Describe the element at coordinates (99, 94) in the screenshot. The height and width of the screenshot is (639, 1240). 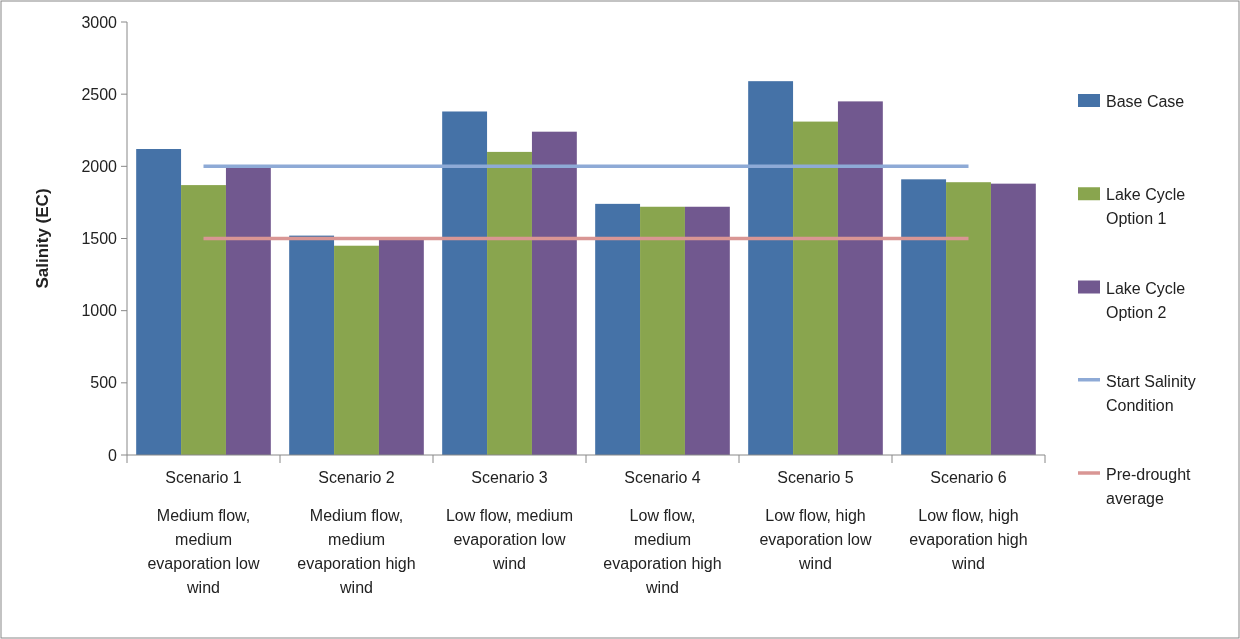
I see `y-tick-label: 2500` at that location.